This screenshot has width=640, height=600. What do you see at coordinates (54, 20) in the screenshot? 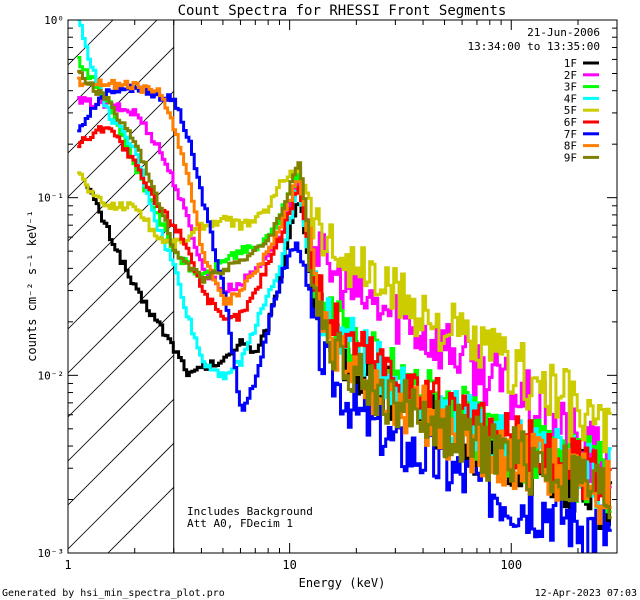
I see `y-tick-label: 10⁰` at bounding box center [54, 20].